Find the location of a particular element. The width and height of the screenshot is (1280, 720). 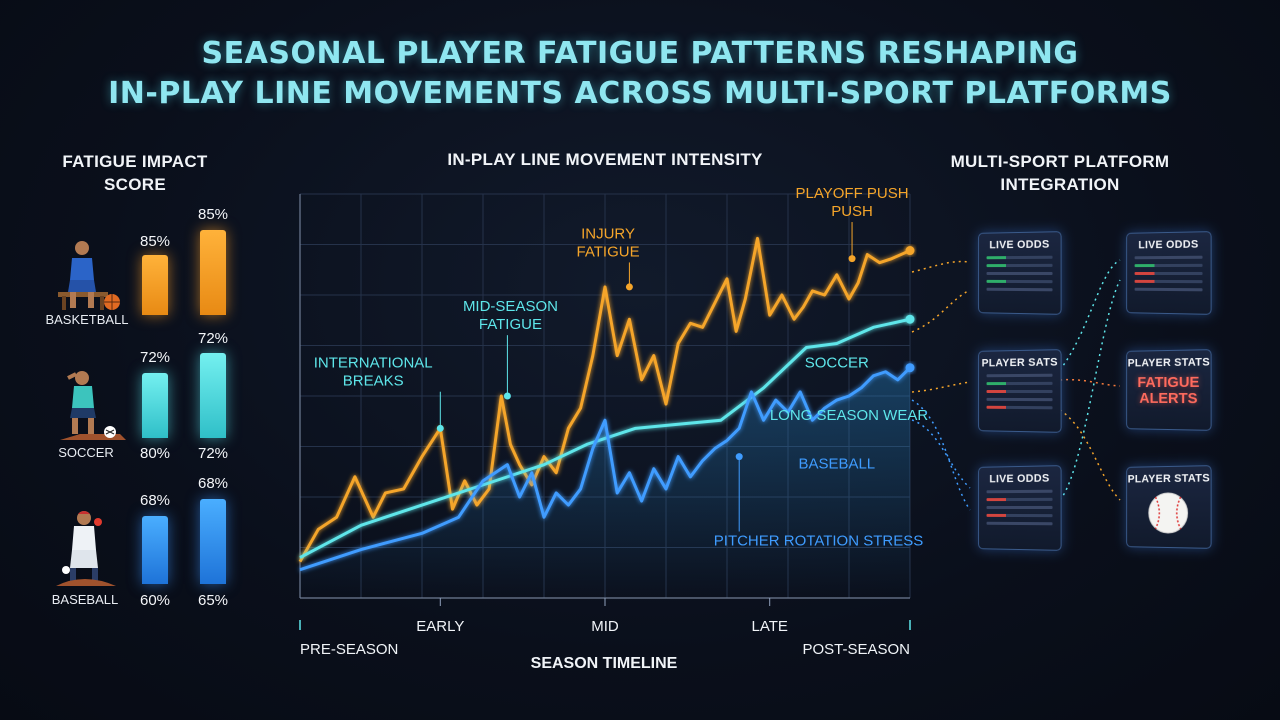

platform-card-baseball-stats: PLAYER STATS is located at coordinates (1168, 507).